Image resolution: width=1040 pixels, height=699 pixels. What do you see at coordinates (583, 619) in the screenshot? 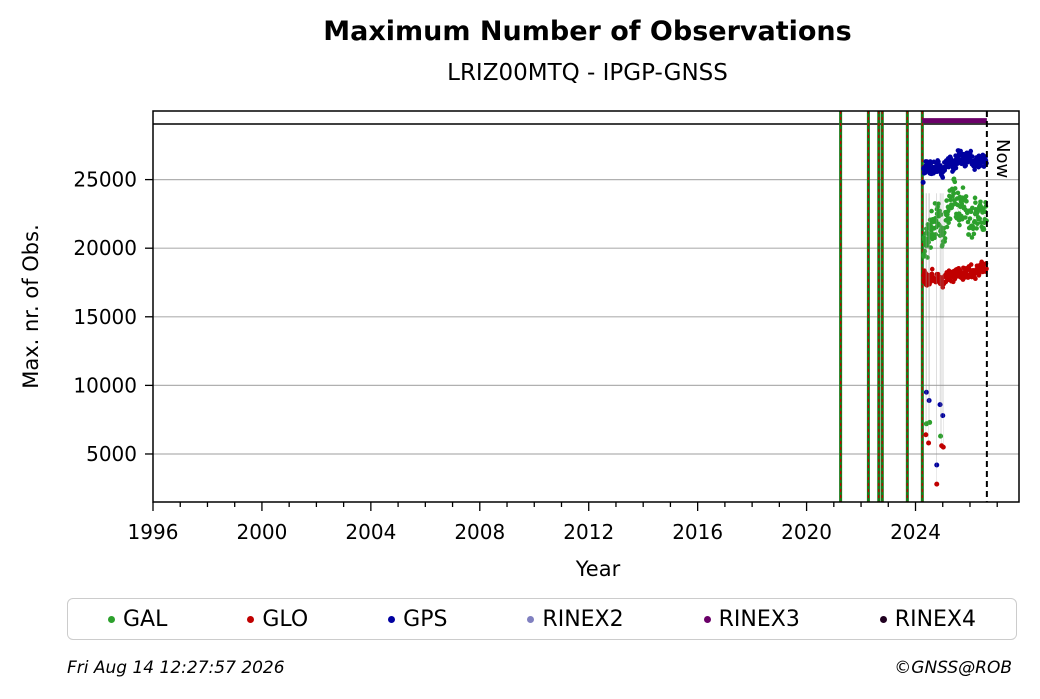
I see `legend-label-rinex2: RINEX2` at bounding box center [583, 619].